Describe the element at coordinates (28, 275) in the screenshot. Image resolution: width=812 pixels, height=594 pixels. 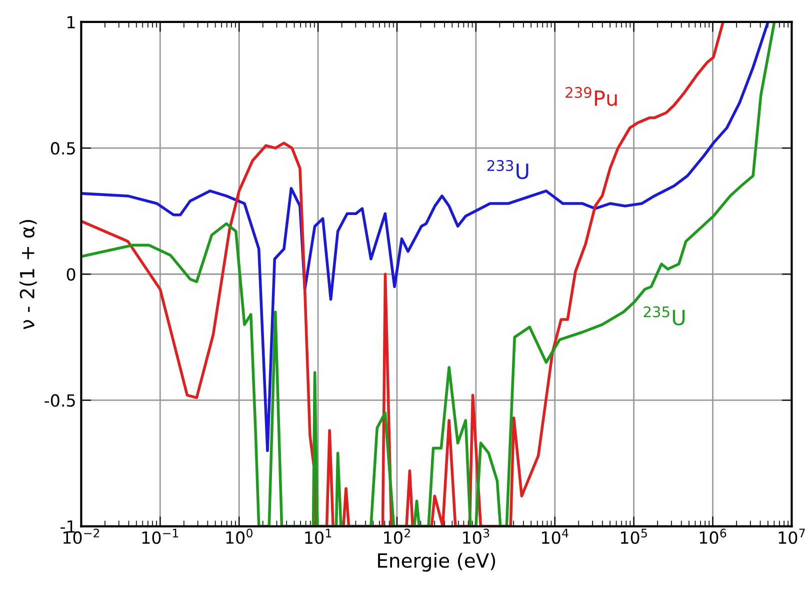
I see `y-axis-title: ν - 2(1 + α)` at that location.